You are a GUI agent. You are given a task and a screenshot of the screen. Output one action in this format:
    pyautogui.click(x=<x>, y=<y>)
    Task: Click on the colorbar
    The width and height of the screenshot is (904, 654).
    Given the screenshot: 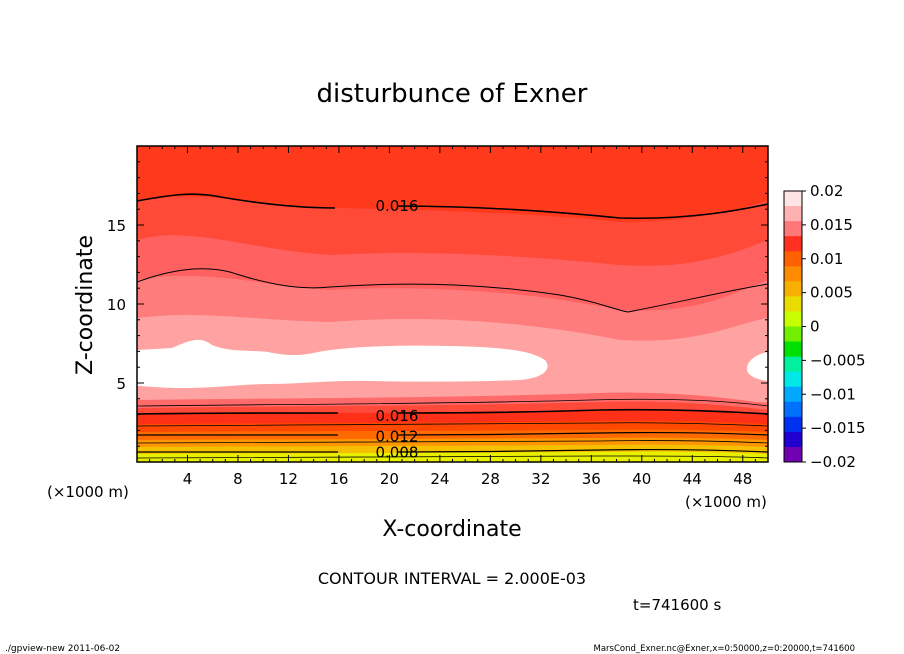 What is the action you would take?
    pyautogui.click(x=793, y=327)
    